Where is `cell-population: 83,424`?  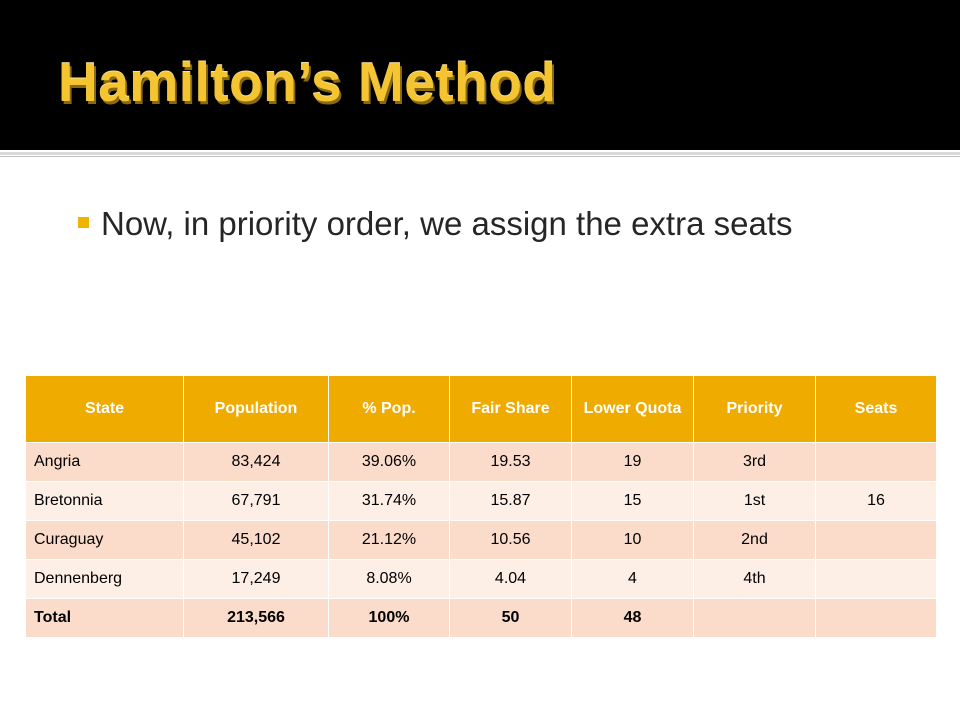 cell-population: 83,424 is located at coordinates (256, 462).